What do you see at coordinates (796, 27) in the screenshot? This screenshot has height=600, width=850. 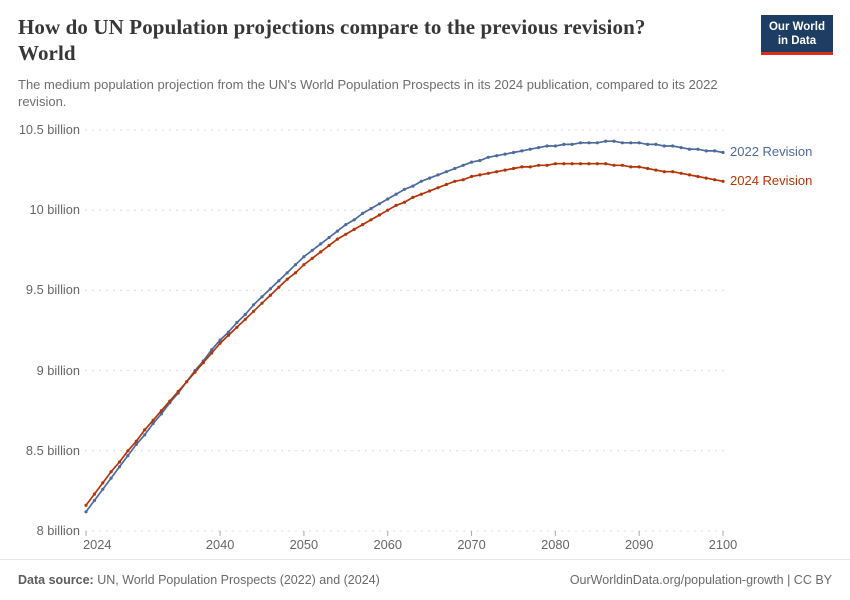 I see `owid-logo-line1: Our World` at bounding box center [796, 27].